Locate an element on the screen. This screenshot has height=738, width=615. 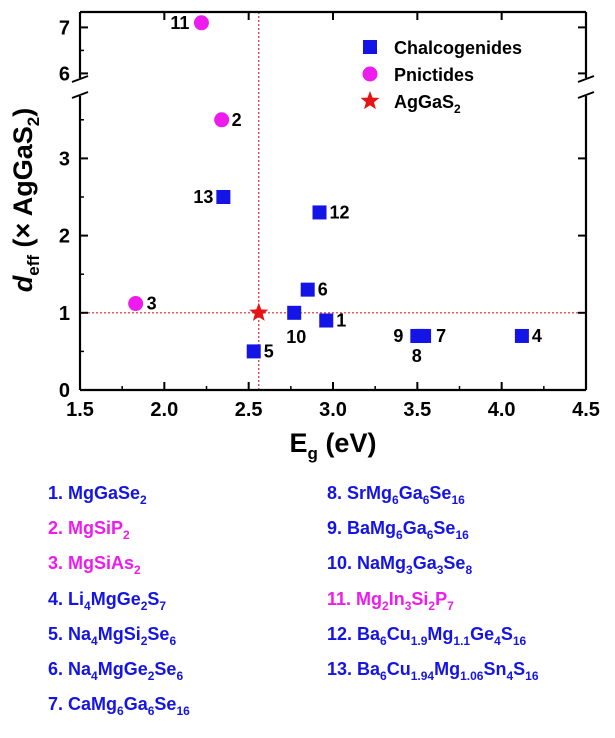
data-point-label: 3 is located at coordinates (152, 304).